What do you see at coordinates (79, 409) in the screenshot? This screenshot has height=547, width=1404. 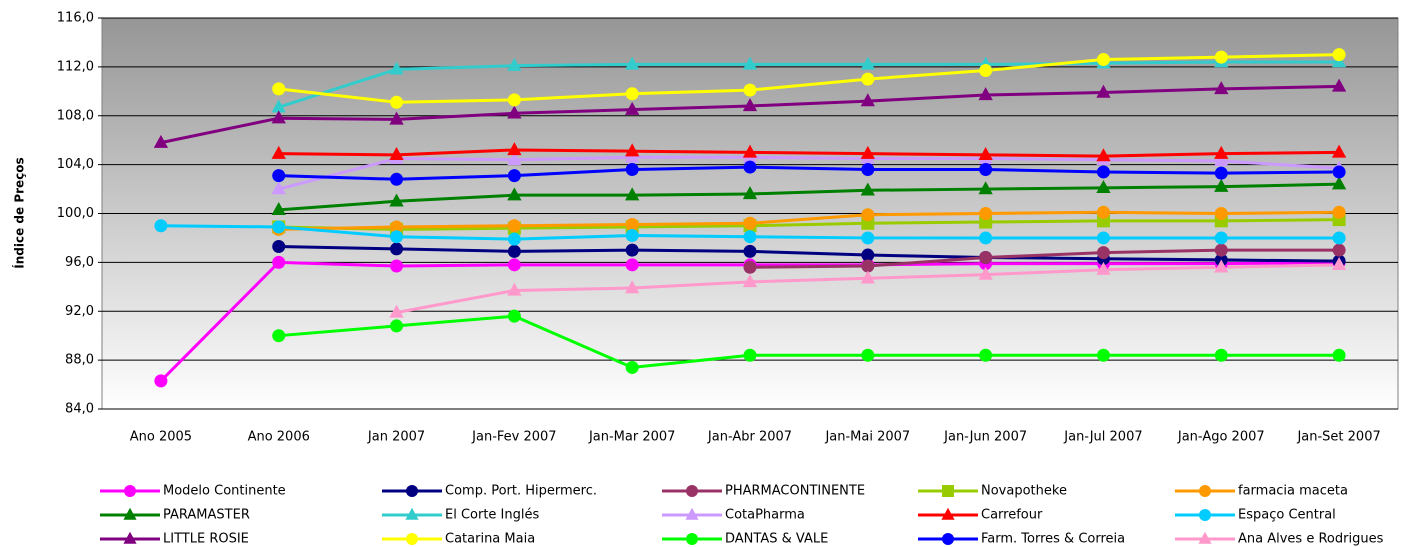 I see `y-tick-label: 84,0` at bounding box center [79, 409].